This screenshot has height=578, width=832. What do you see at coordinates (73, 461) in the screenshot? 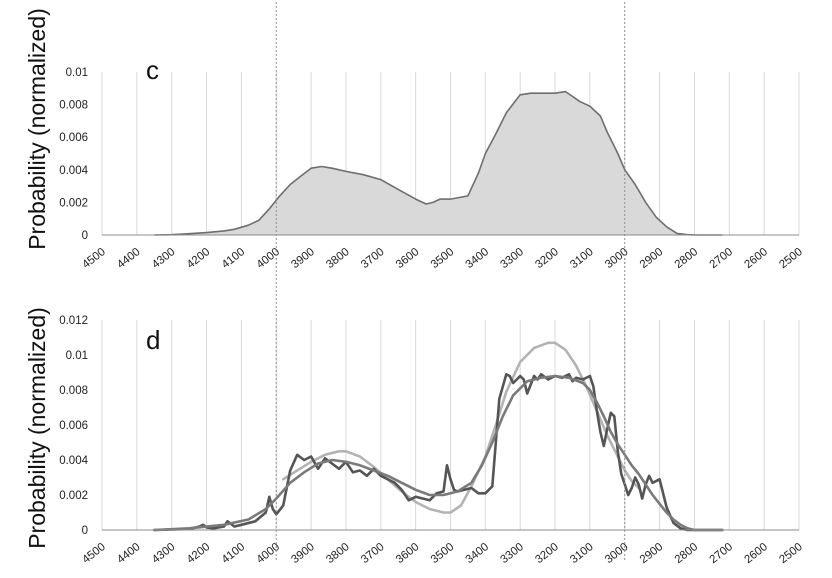
I see `panel-d-y-tick-label: 0.004` at bounding box center [73, 461].